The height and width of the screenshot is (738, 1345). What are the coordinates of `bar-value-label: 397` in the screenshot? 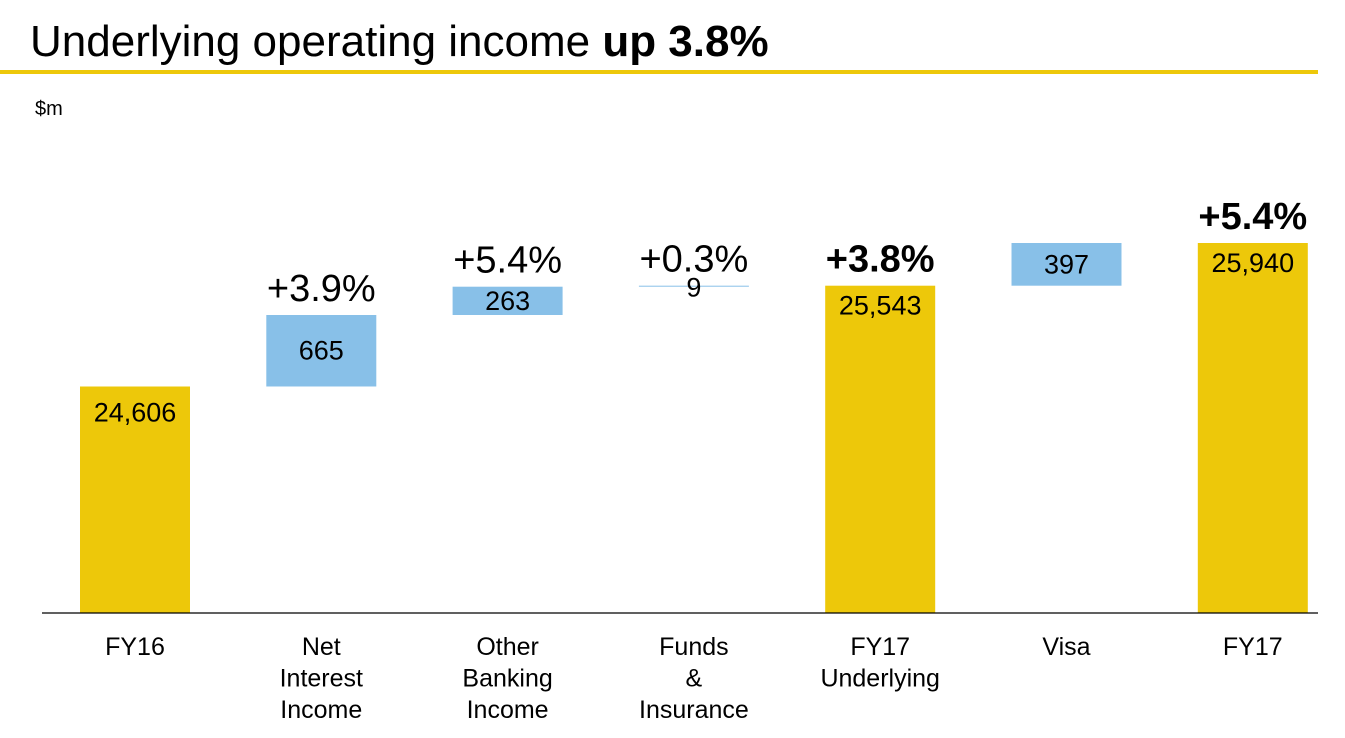 It's located at (1066, 264).